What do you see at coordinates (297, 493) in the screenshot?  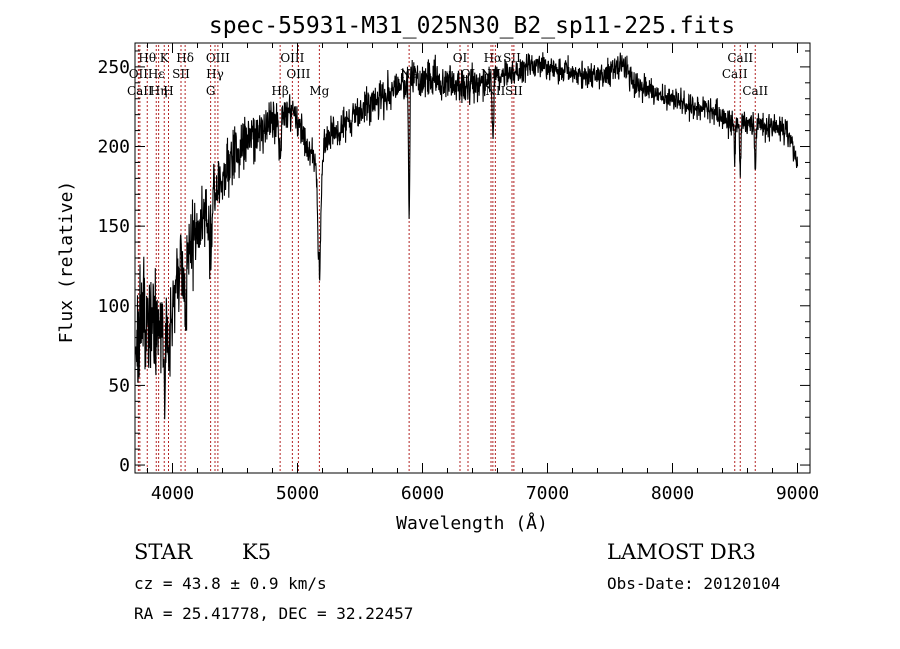 I see `x-tick-label: 5000` at bounding box center [297, 493].